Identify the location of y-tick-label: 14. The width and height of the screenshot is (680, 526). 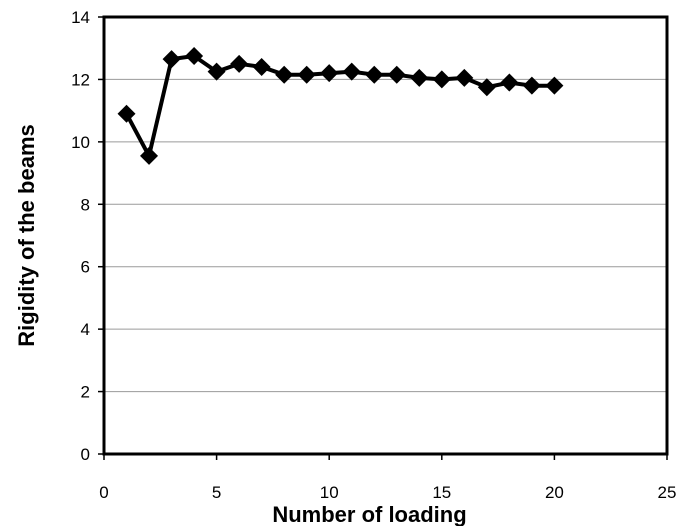
(80, 17).